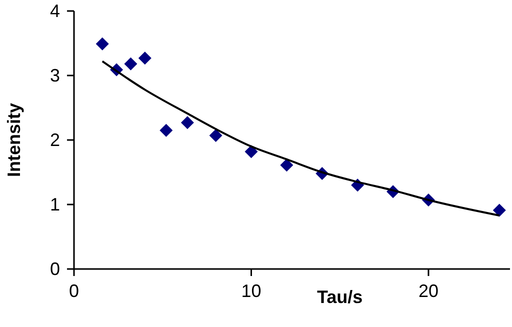  I want to click on y-tick-label: 2, so click(55, 140).